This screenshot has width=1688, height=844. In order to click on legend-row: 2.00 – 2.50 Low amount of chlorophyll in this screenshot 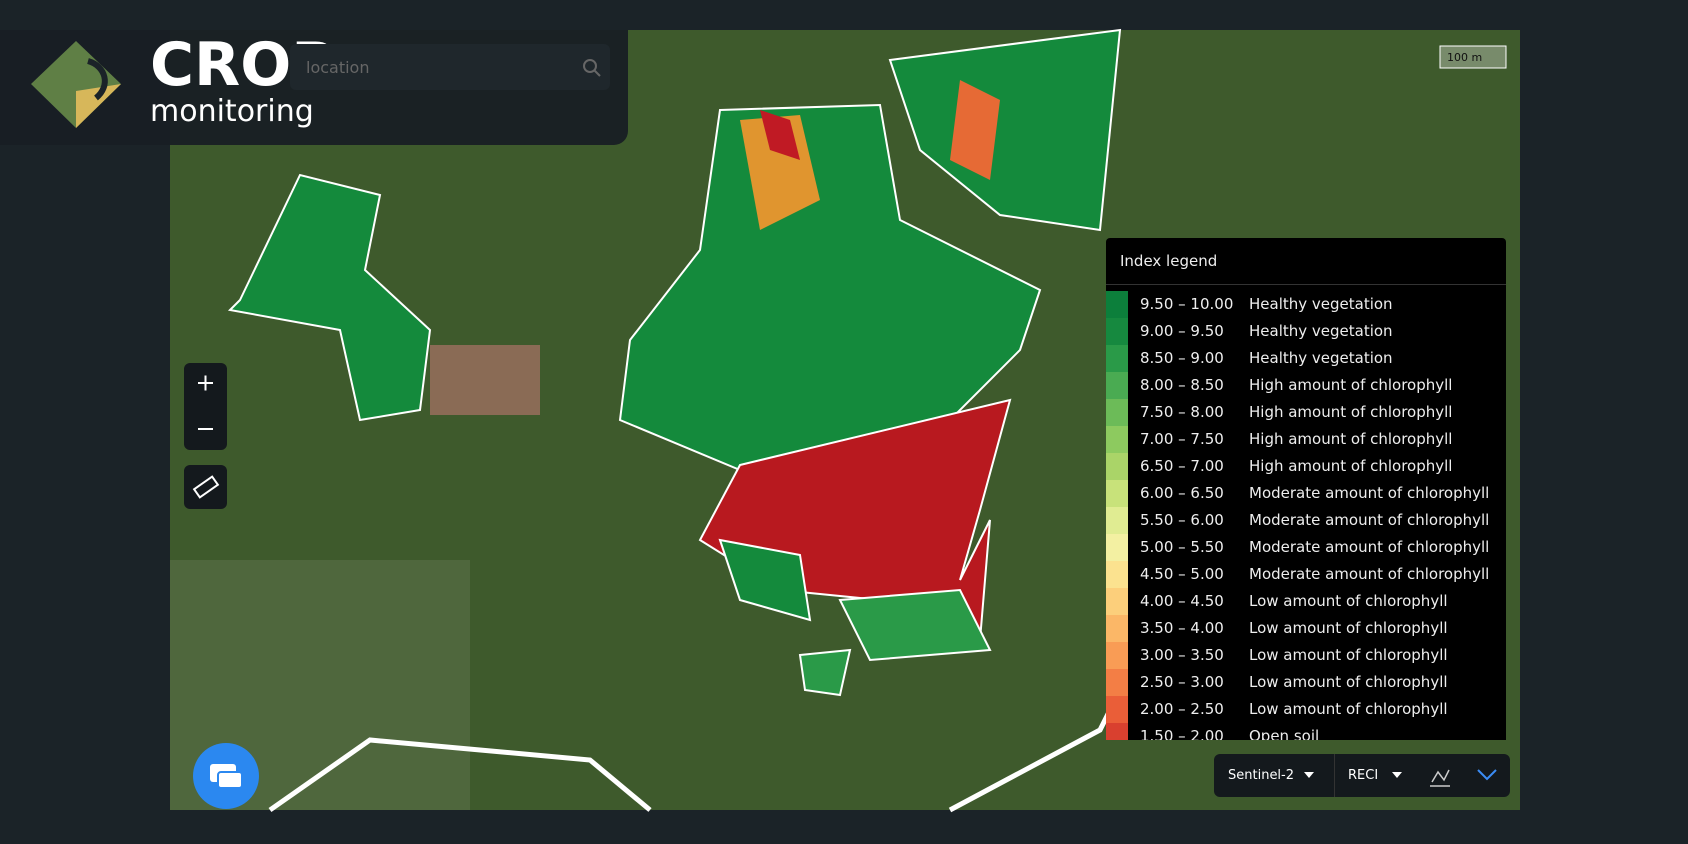, I will do `click(1306, 709)`.